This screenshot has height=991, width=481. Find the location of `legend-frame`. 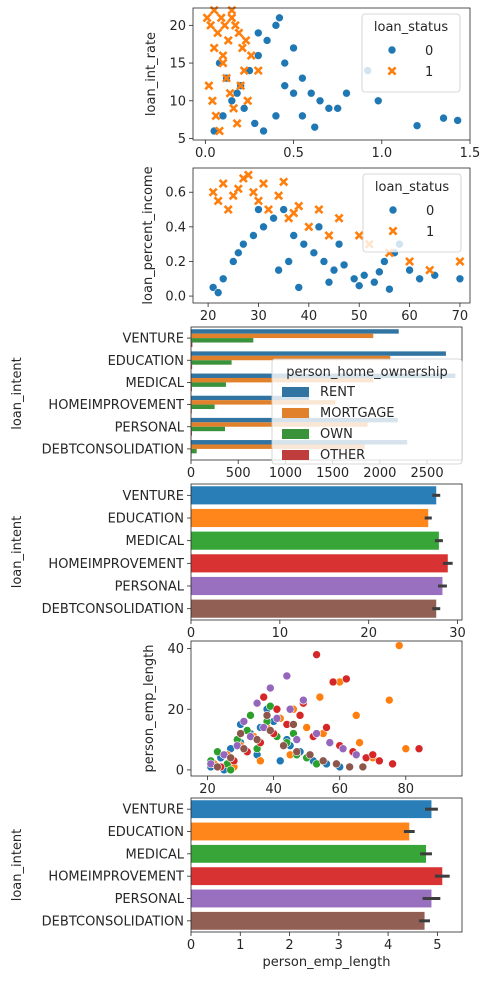

legend-frame is located at coordinates (412, 213).